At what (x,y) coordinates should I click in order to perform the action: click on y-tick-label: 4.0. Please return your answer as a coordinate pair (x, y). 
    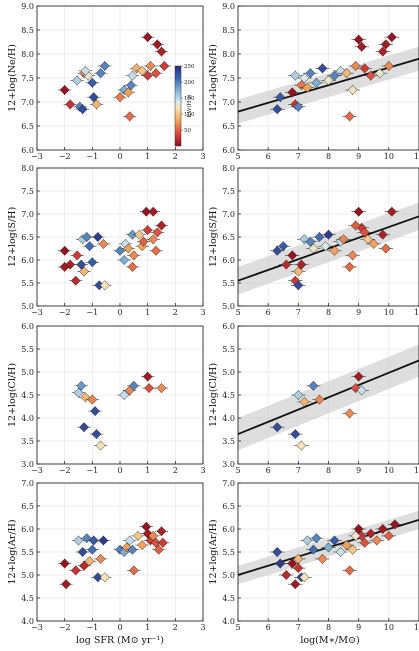
    Looking at the image, I should click on (228, 621).